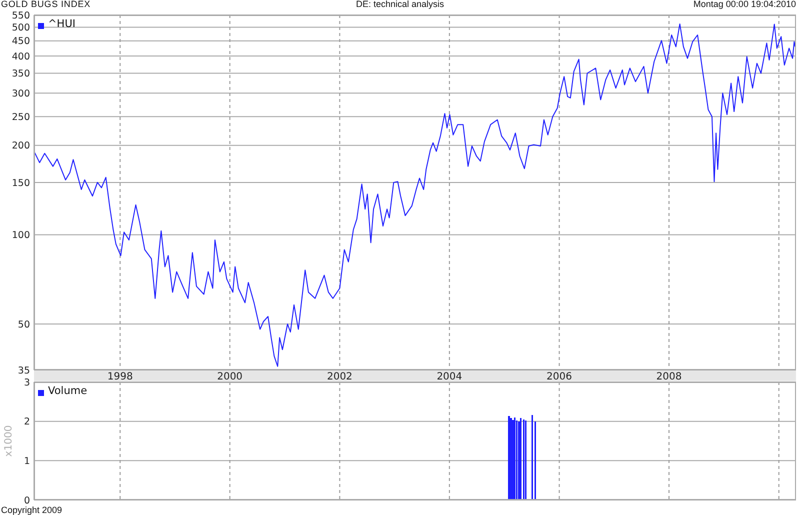 The height and width of the screenshot is (515, 800). Describe the element at coordinates (21, 183) in the screenshot. I see `y-tick-label: 150` at that location.